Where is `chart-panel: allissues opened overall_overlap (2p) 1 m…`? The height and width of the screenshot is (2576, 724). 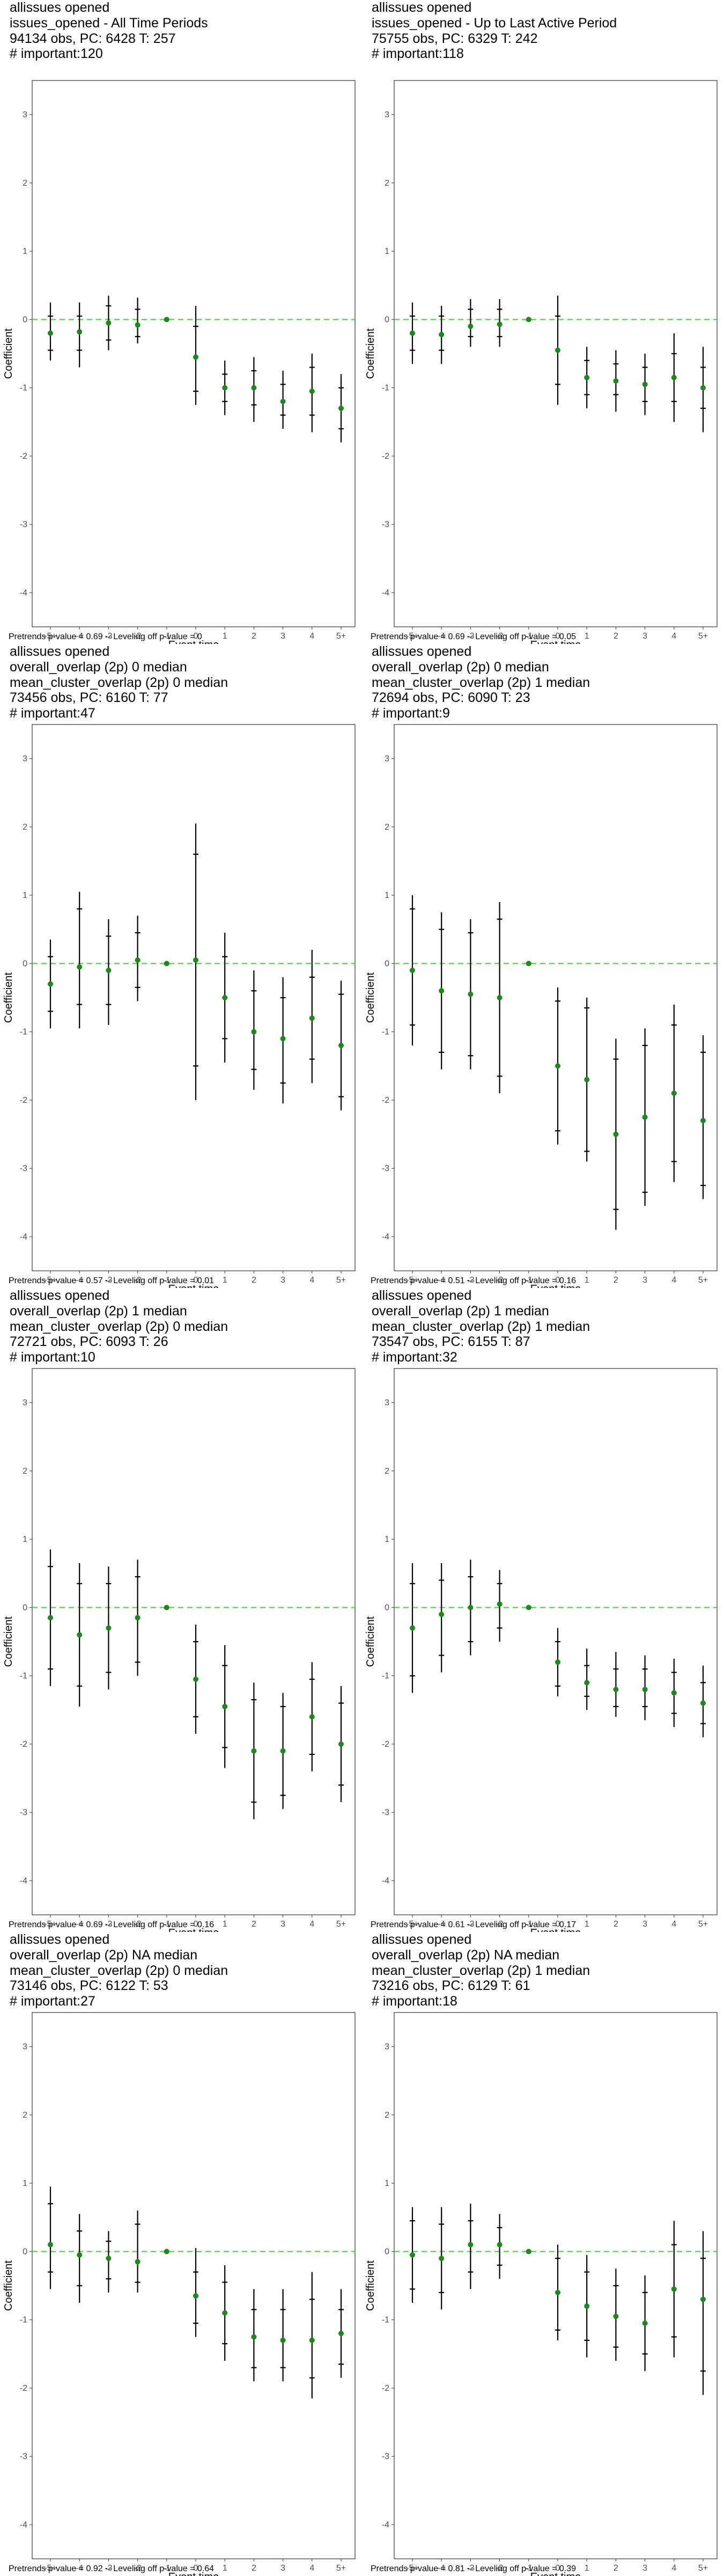
chart-panel: allissues opened overall_overlap (2p) 1 m… is located at coordinates (543, 1610).